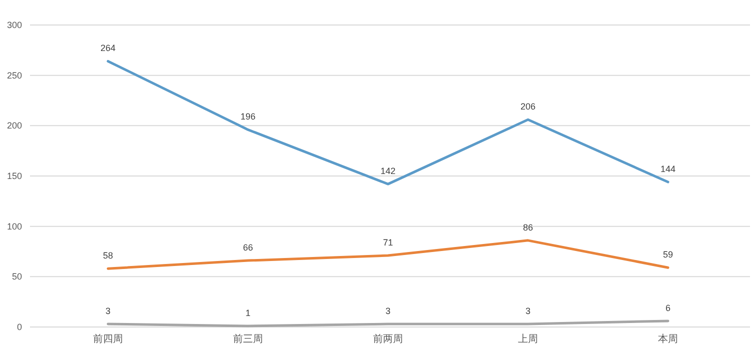  Describe the element at coordinates (668, 307) in the screenshot. I see `data-label: 6` at that location.